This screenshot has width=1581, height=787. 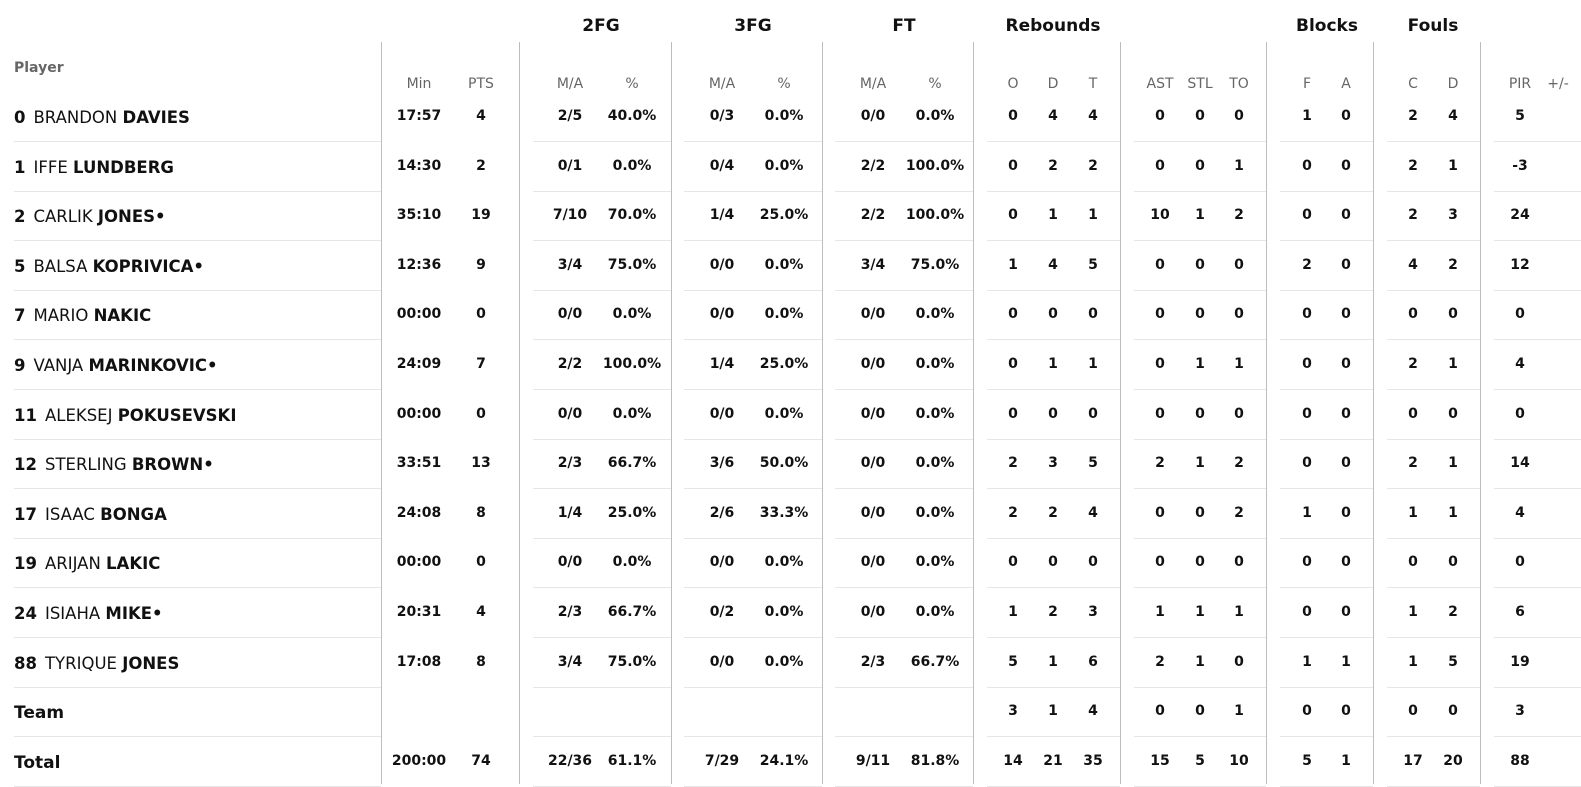 I want to click on column-header: PTS, so click(x=481, y=84).